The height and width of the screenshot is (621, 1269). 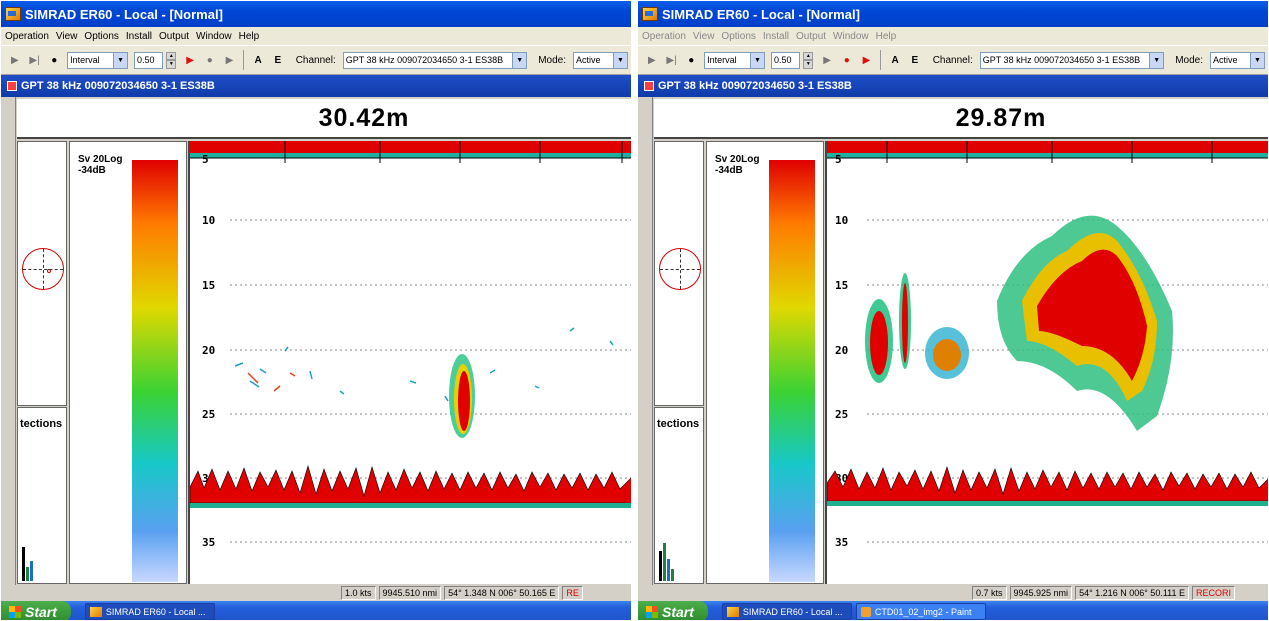 What do you see at coordinates (572, 593) in the screenshot?
I see `record-status: RE` at bounding box center [572, 593].